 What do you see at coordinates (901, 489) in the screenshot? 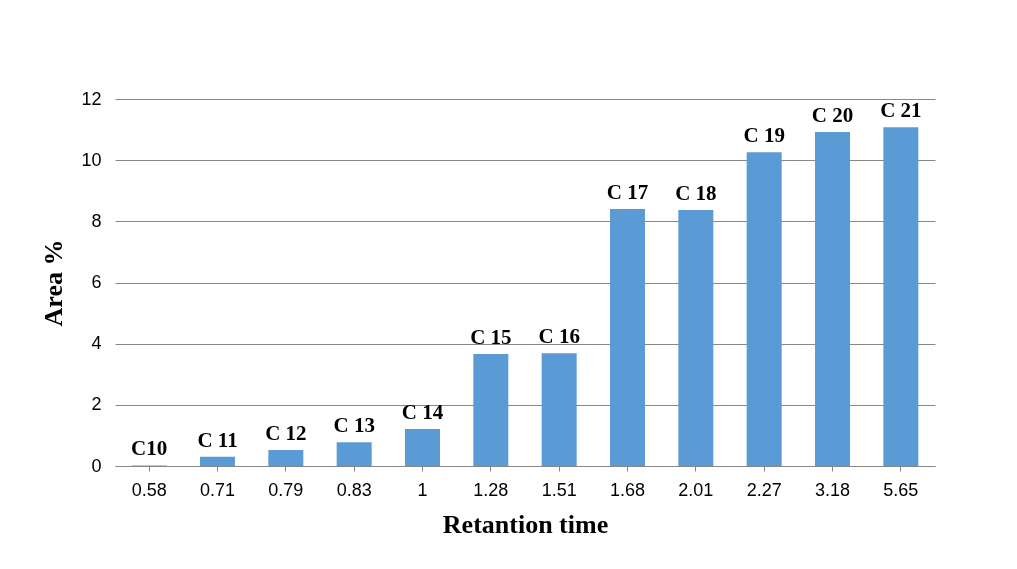
I see `x-tick-label: 5.65` at bounding box center [901, 489].